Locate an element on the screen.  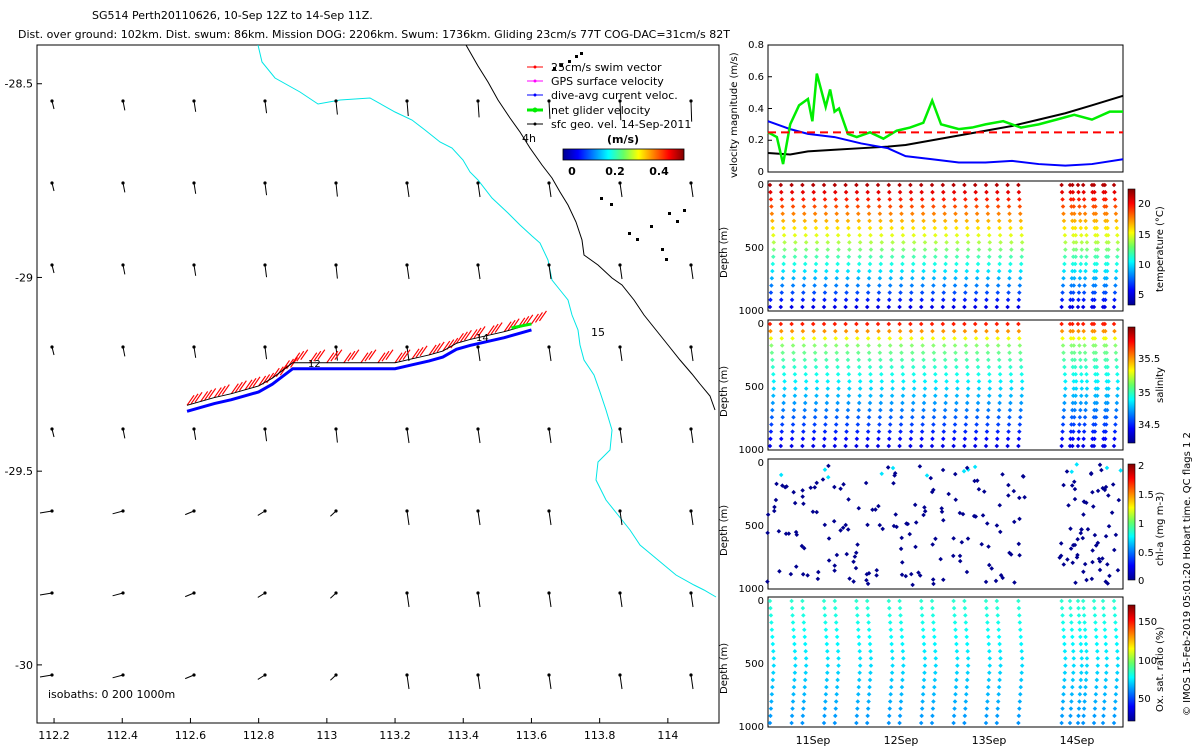
annotation-12: 12 is located at coordinates (314, 364).